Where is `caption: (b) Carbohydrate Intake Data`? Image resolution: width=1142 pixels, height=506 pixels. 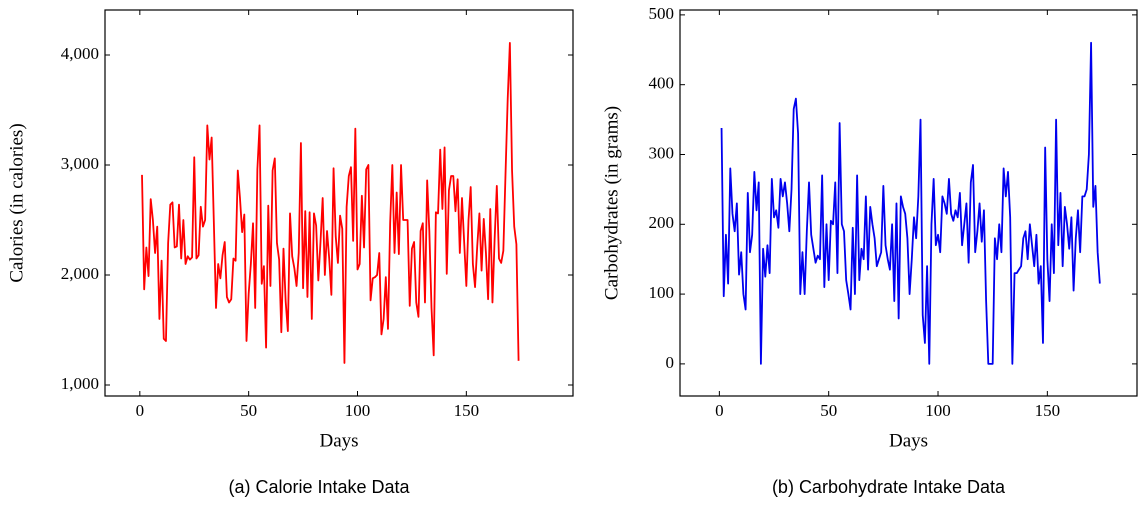 caption: (b) Carbohydrate Intake Data is located at coordinates (889, 487).